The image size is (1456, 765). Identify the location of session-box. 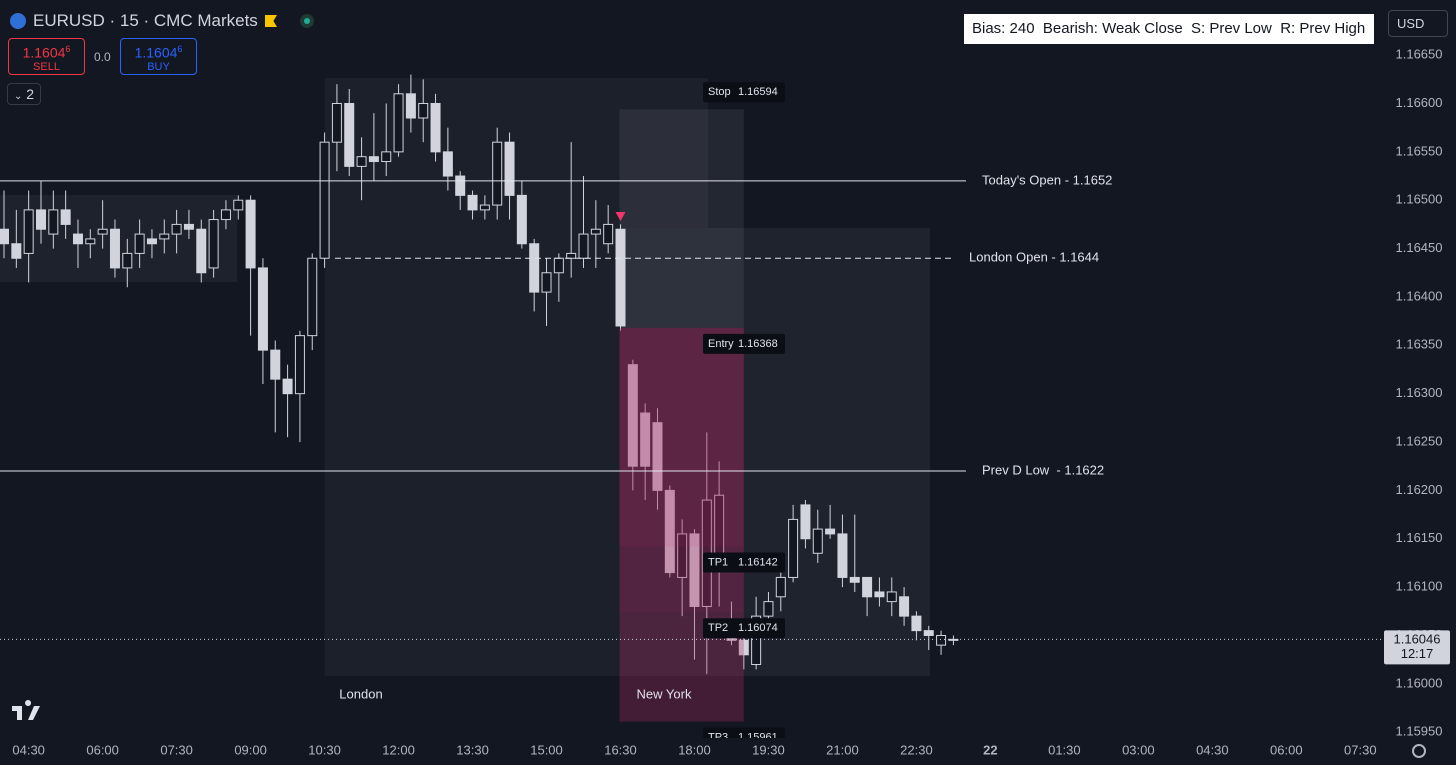
(775, 452).